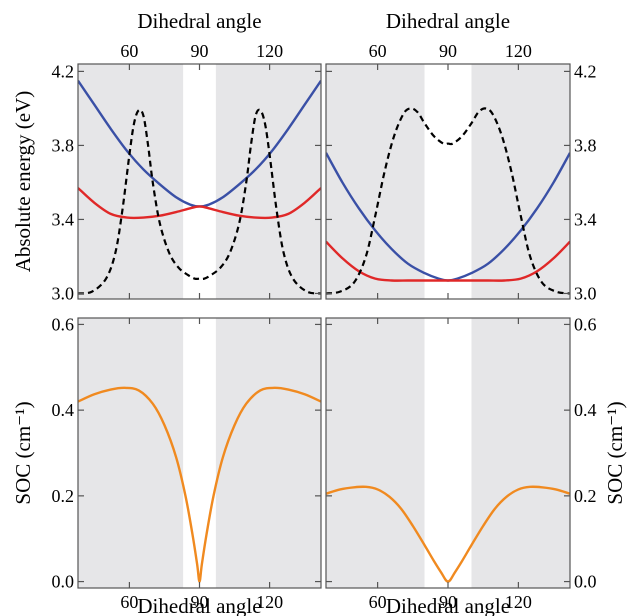  Describe the element at coordinates (23, 182) in the screenshot. I see `y-axis-title: Absolute energy (eV)` at that location.